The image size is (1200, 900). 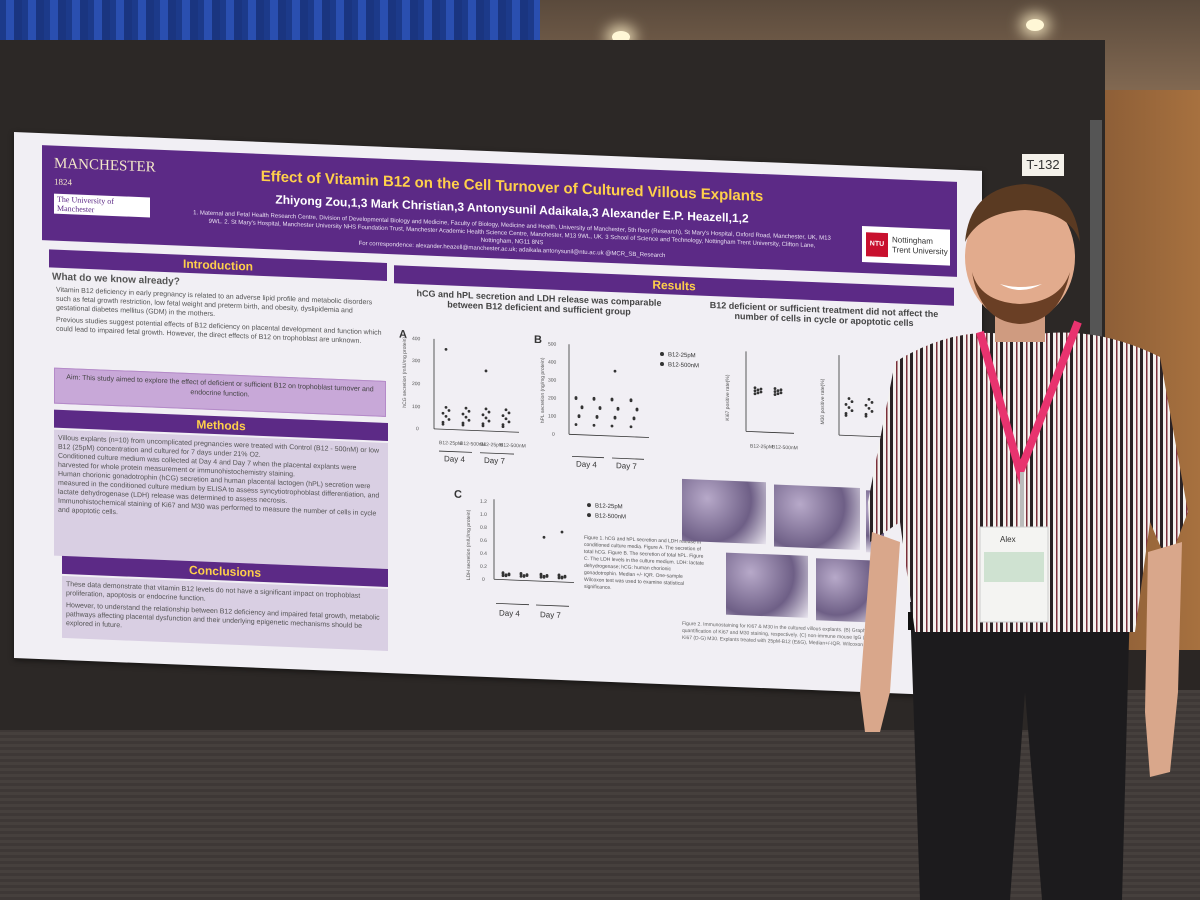 What do you see at coordinates (483, 502) in the screenshot?
I see `tick-label: 1.2` at bounding box center [483, 502].